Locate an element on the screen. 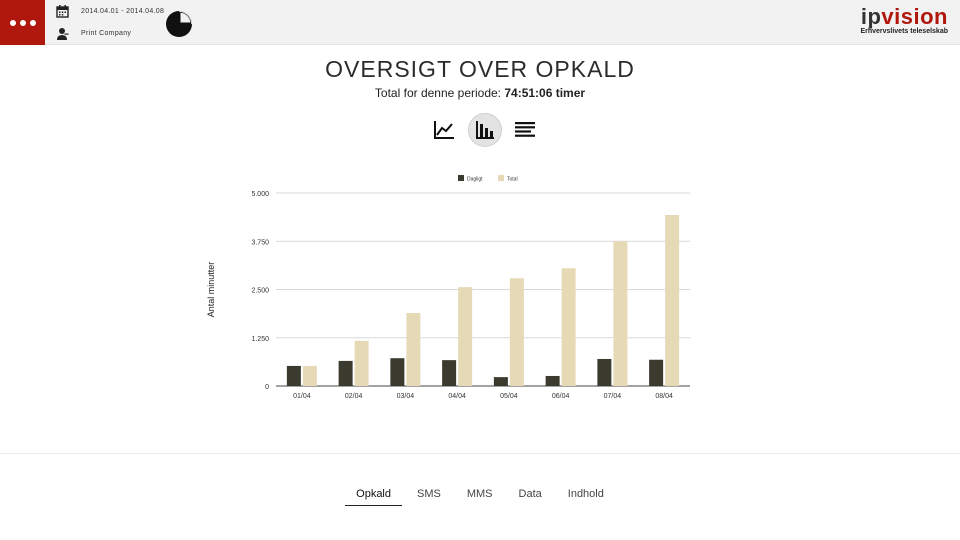  user-icon is located at coordinates (63, 34).